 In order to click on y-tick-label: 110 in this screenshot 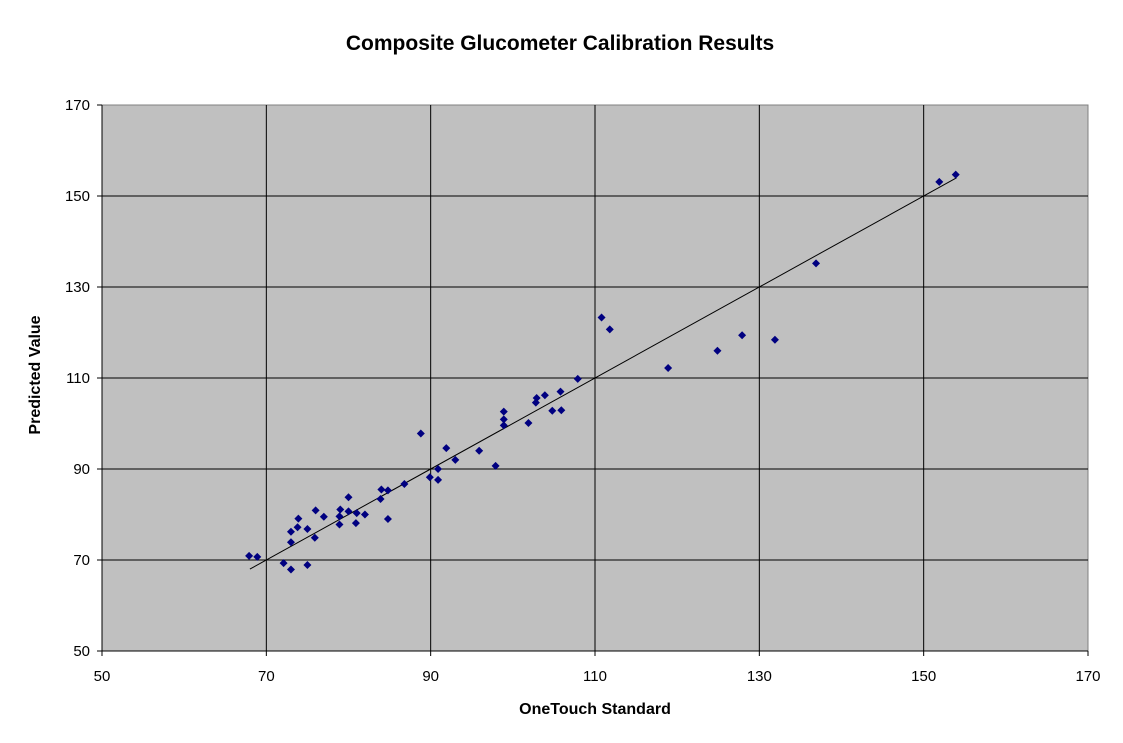, I will do `click(78, 378)`.